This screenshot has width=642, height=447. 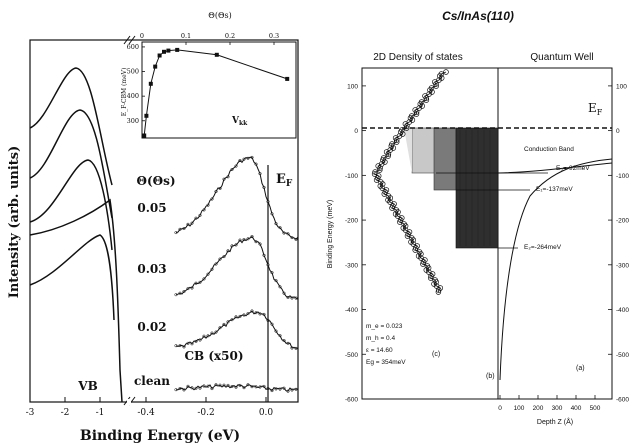 I want to click on inset-frame, so click(x=219, y=90).